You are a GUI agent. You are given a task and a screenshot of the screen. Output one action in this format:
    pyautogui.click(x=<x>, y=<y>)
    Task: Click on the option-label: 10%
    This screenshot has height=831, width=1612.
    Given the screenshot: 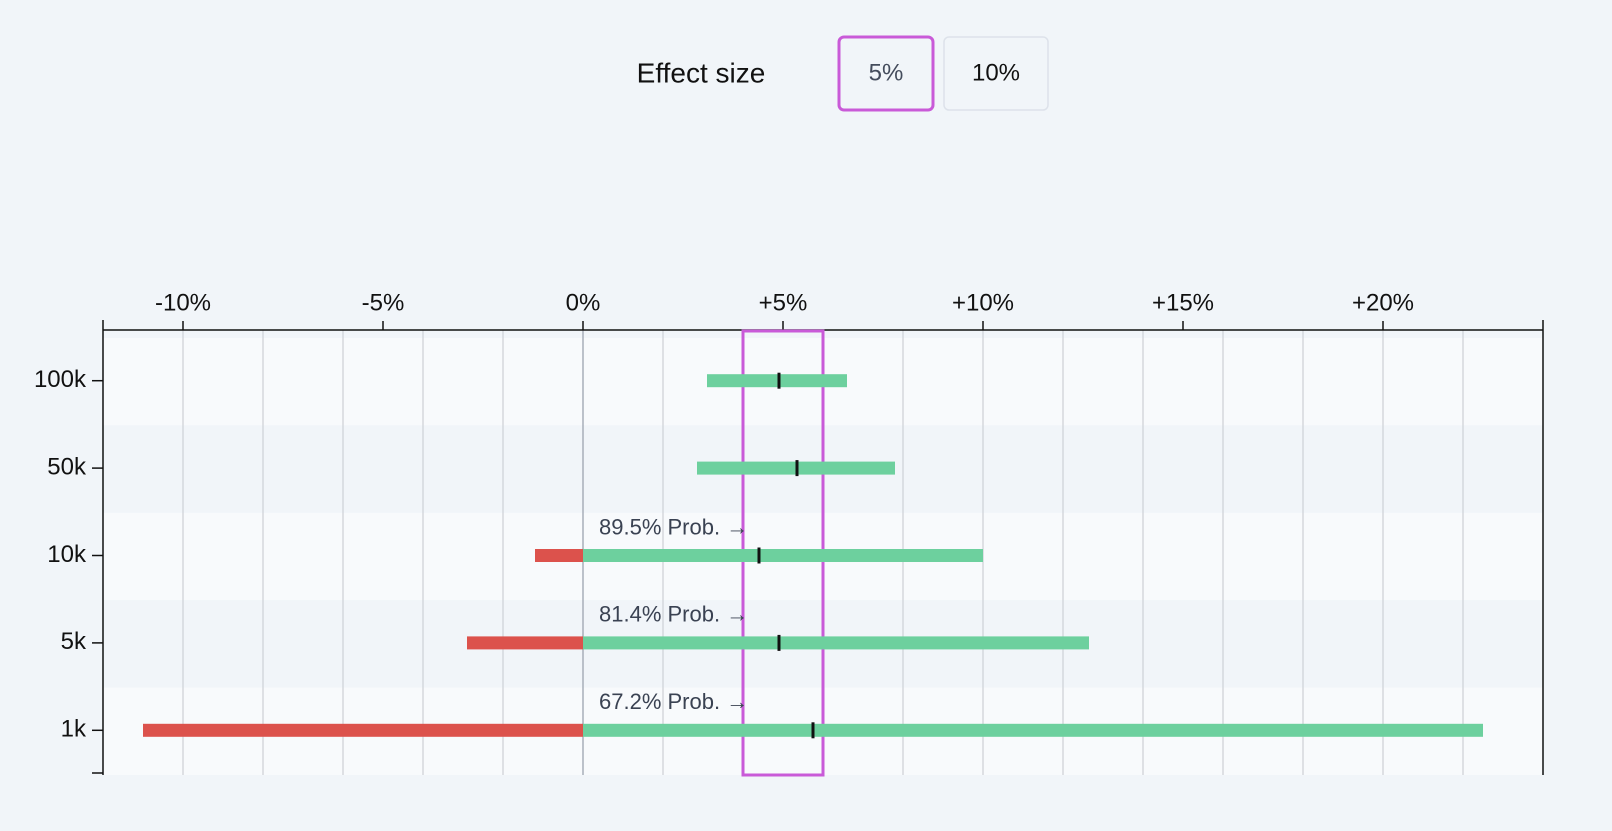 What is the action you would take?
    pyautogui.click(x=996, y=72)
    